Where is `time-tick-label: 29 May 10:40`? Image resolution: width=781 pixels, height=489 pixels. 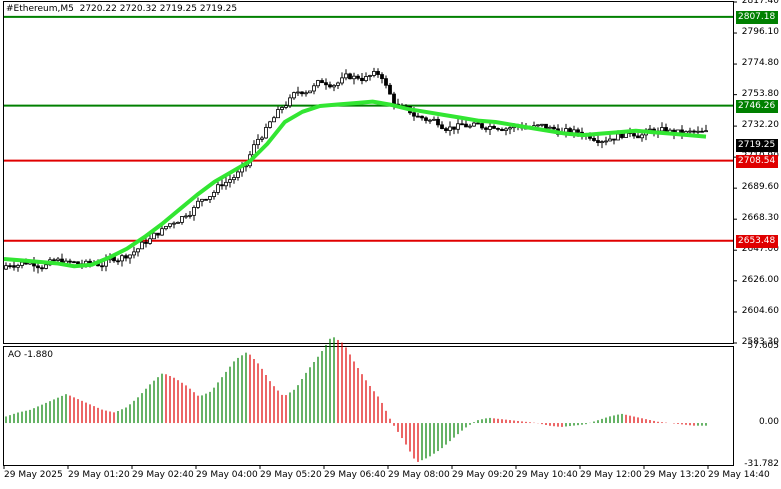 time-tick-label: 29 May 10:40 is located at coordinates (547, 475).